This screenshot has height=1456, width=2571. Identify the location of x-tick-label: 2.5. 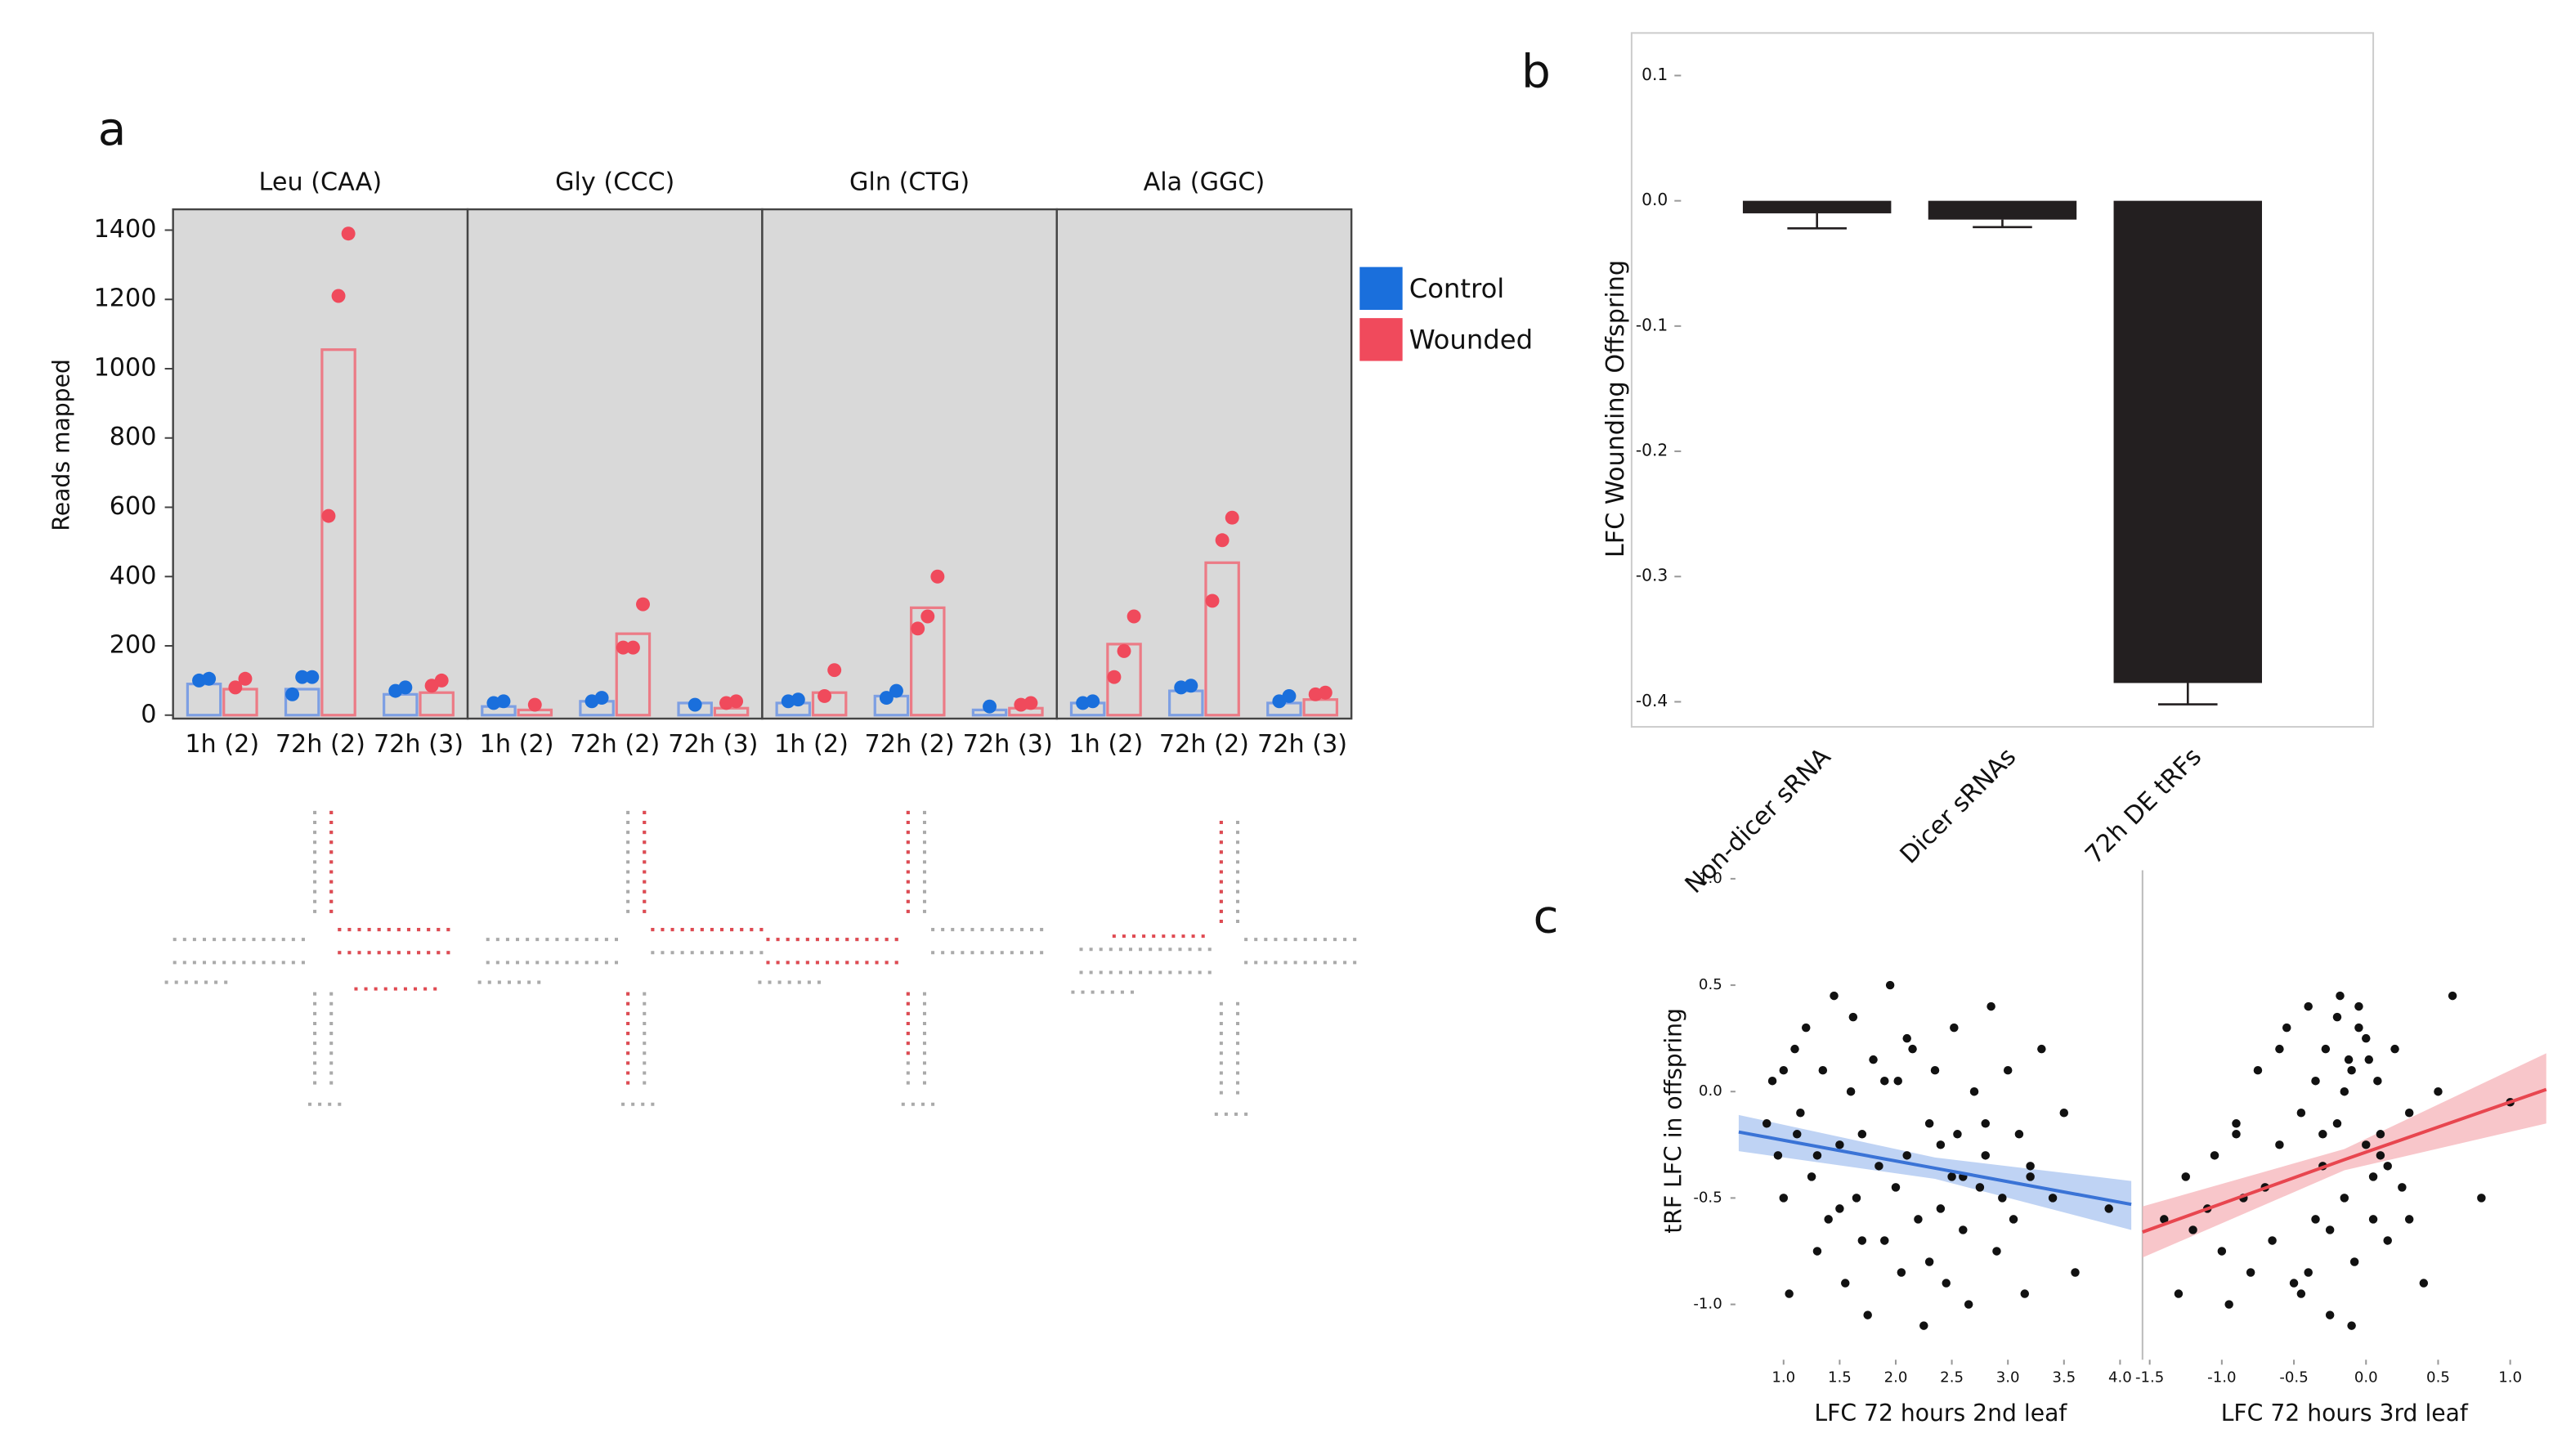
(1952, 1377).